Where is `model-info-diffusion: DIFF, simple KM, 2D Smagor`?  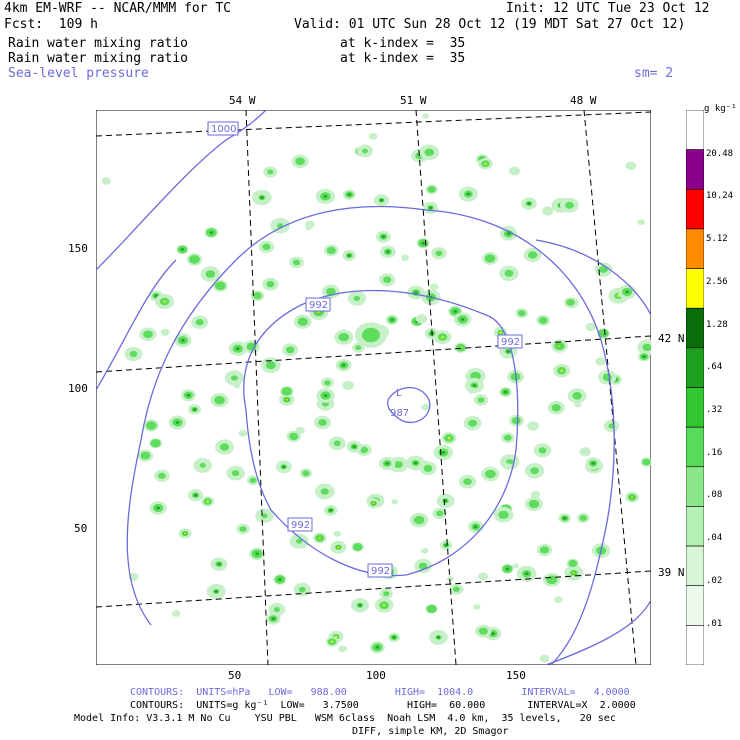 model-info-diffusion: DIFF, simple KM, 2D Smagor is located at coordinates (430, 731).